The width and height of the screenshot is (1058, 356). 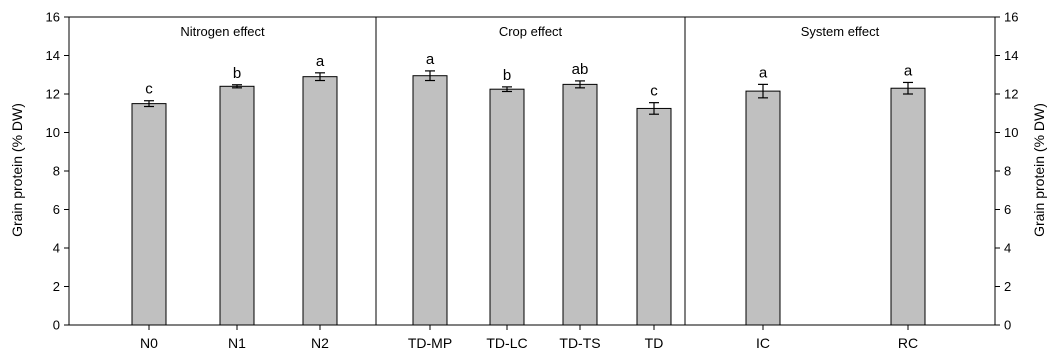 What do you see at coordinates (763, 343) in the screenshot?
I see `x-tick-label: IC` at bounding box center [763, 343].